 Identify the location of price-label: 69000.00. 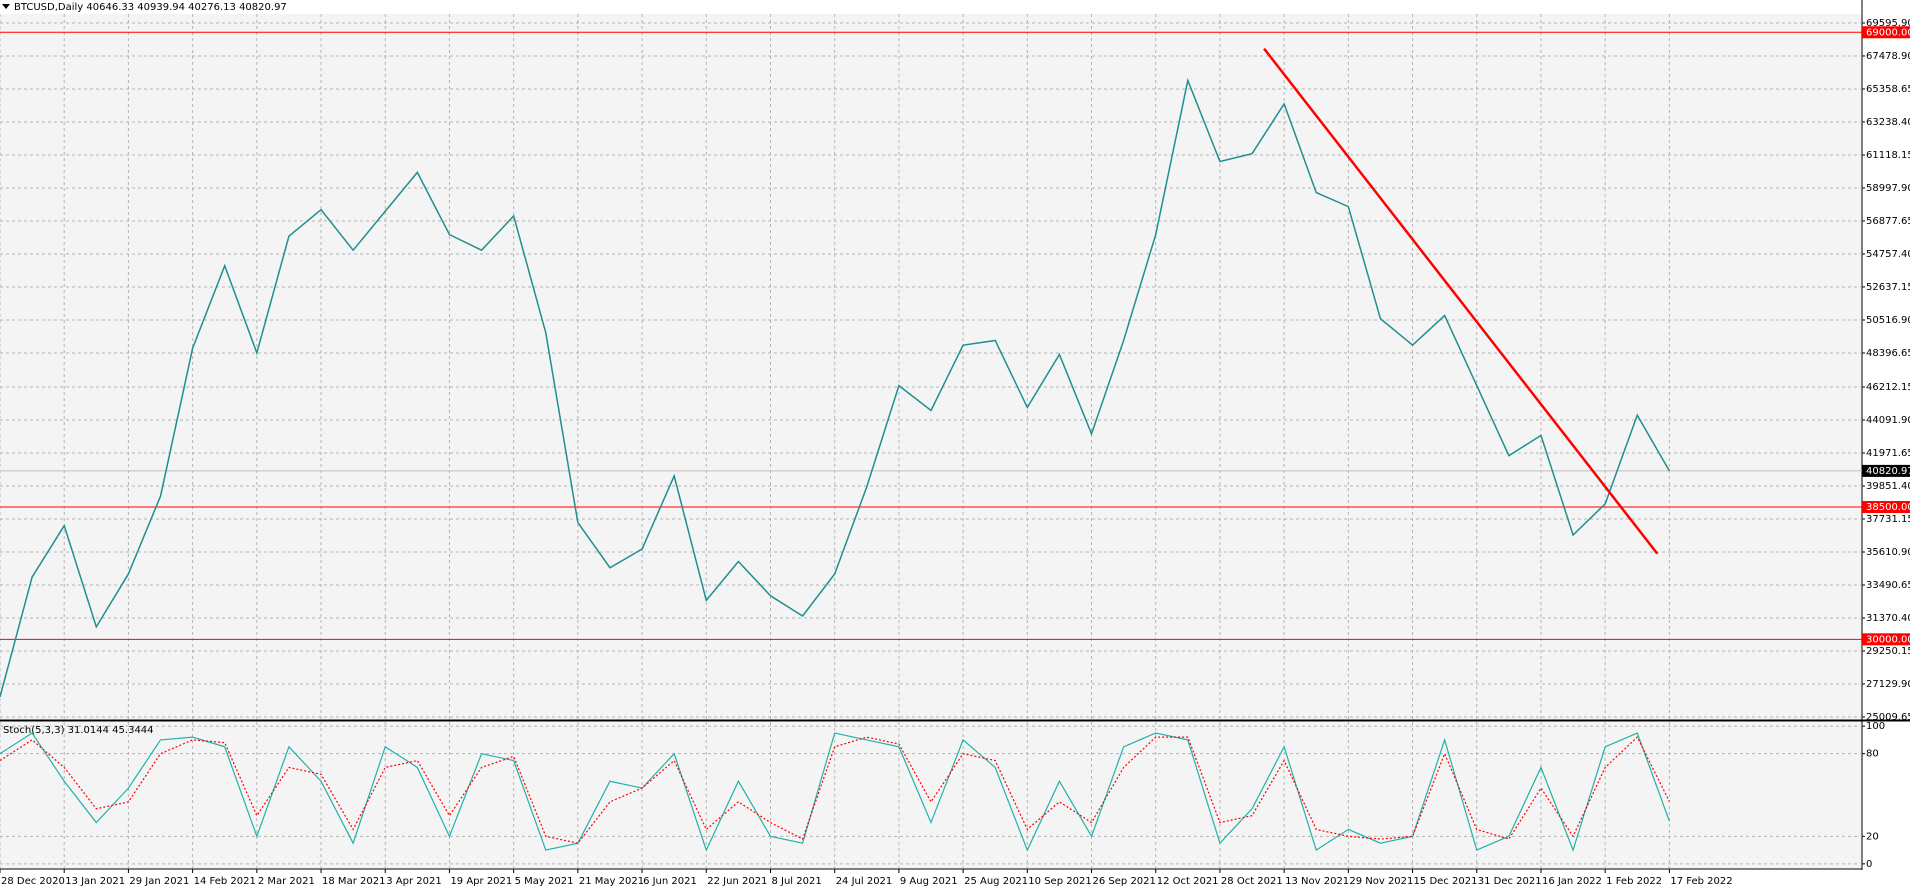
(1888, 32).